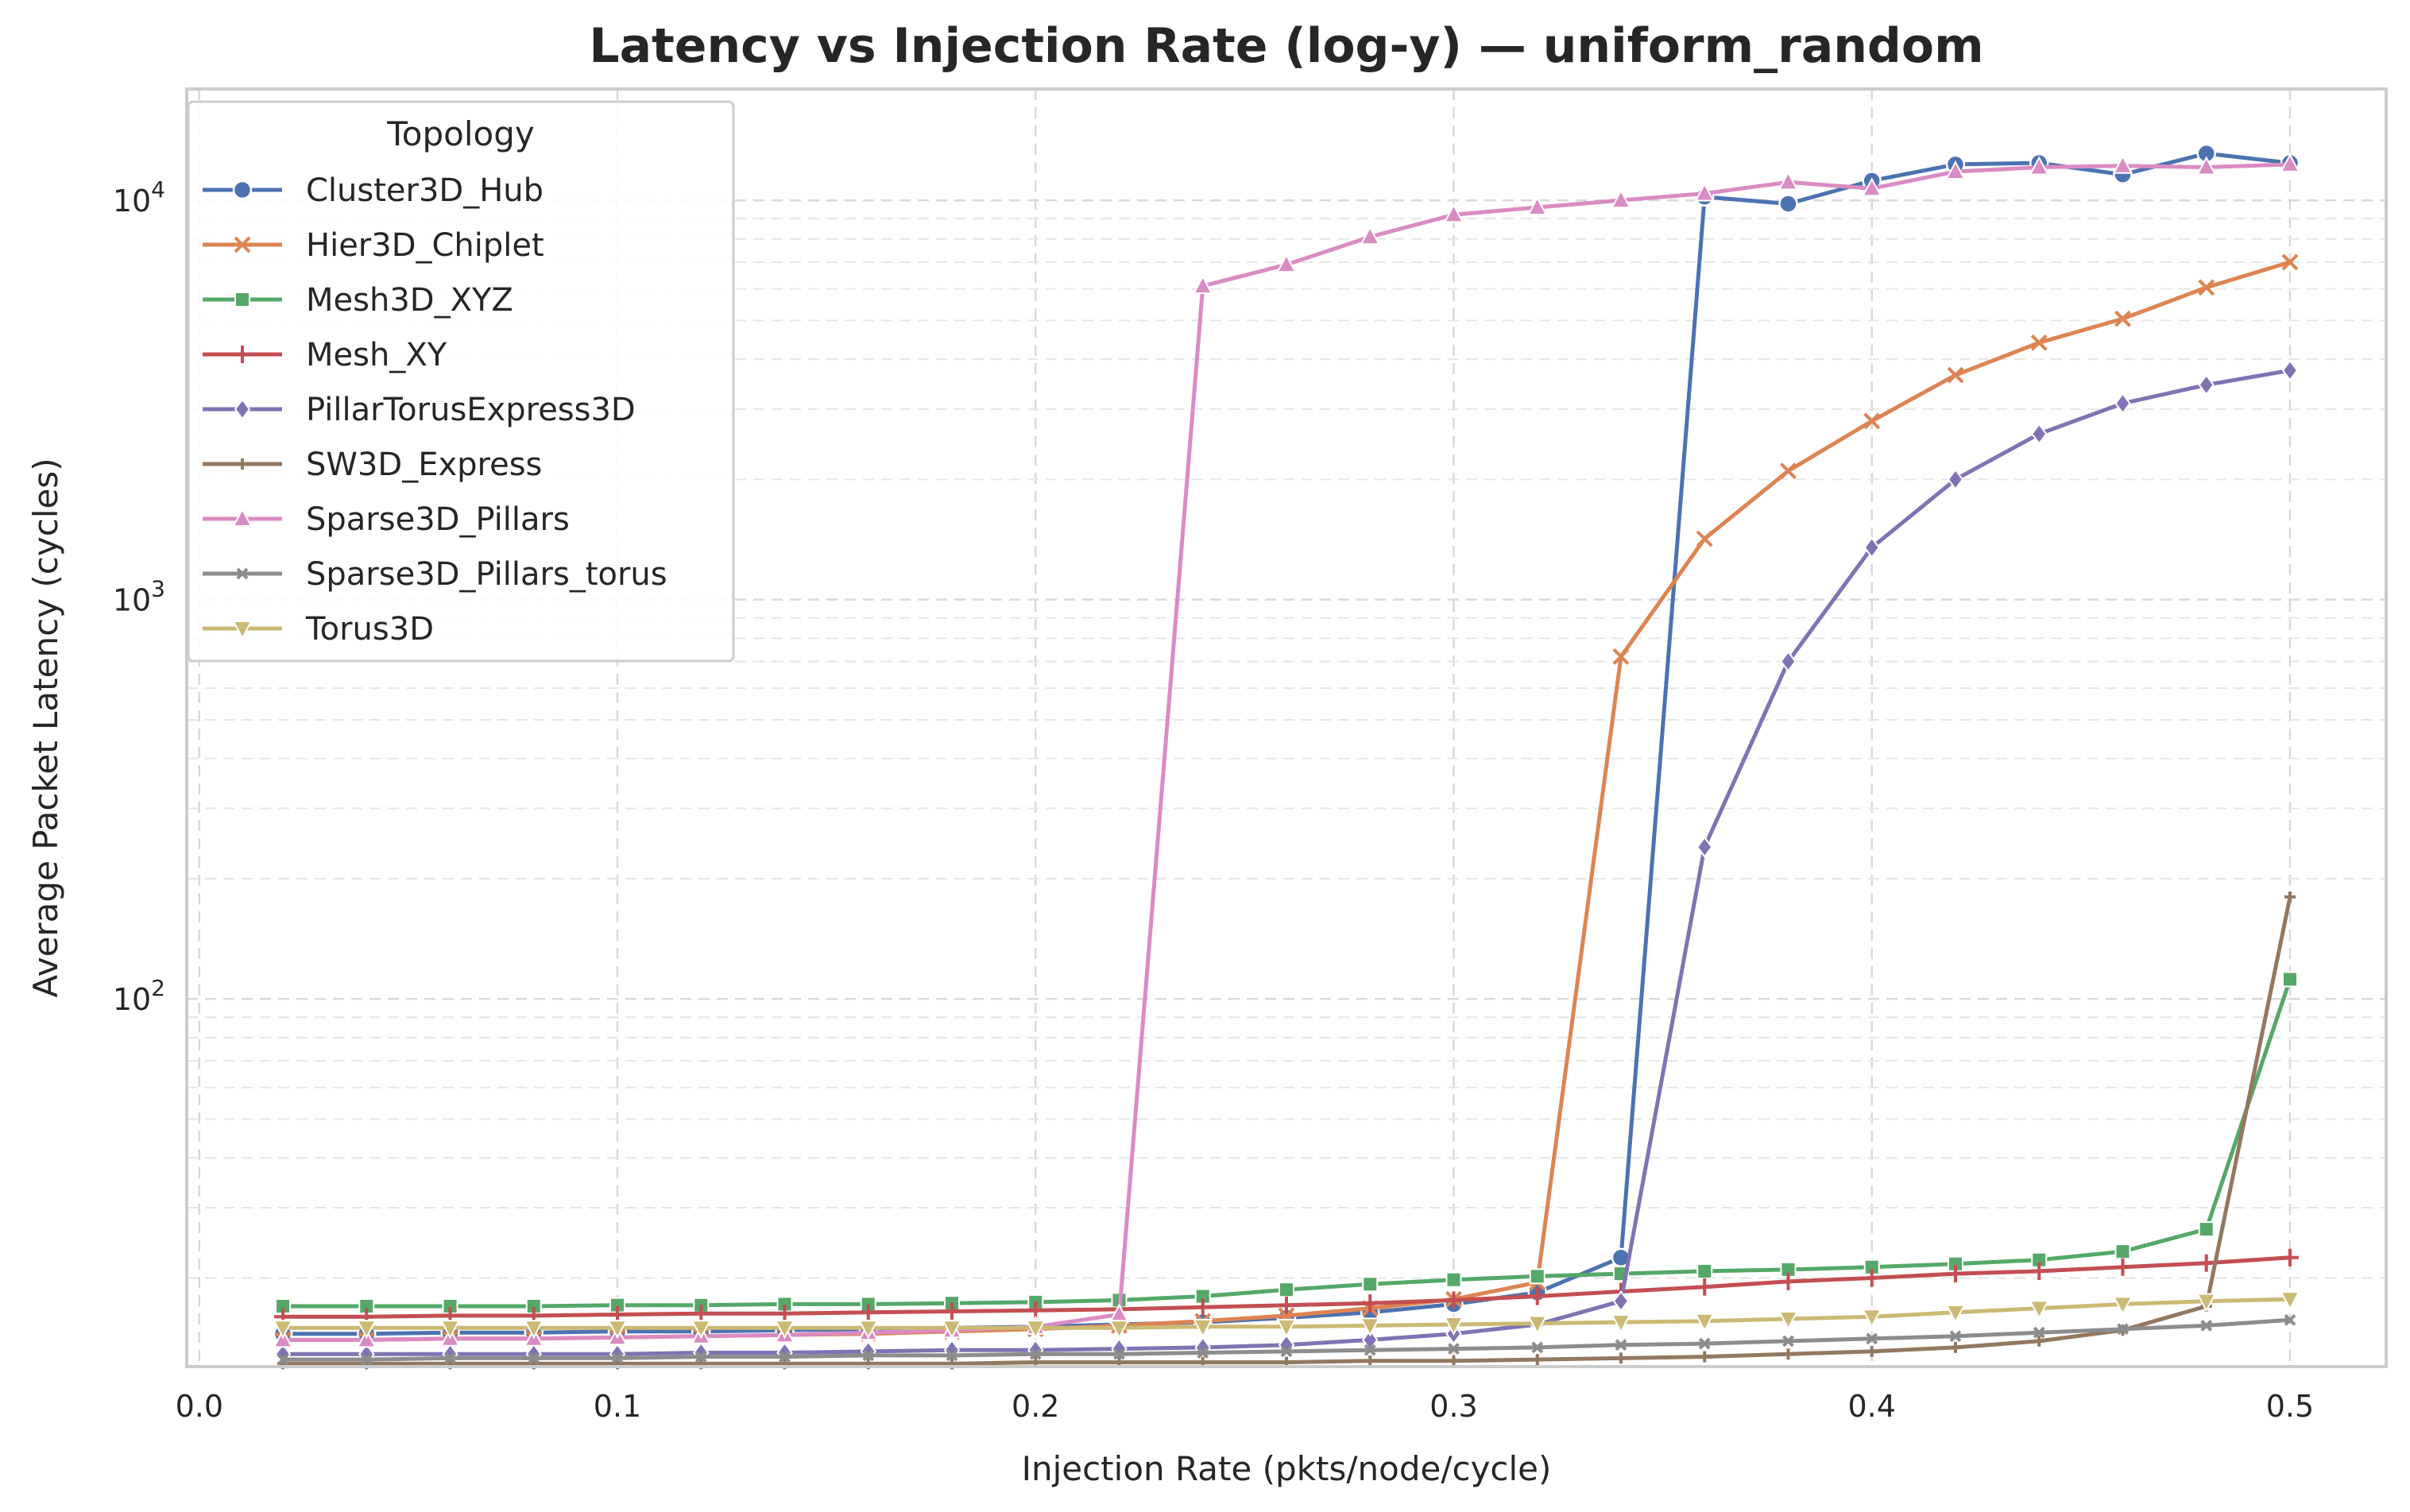  What do you see at coordinates (369, 629) in the screenshot?
I see `legend-label: Torus3D` at bounding box center [369, 629].